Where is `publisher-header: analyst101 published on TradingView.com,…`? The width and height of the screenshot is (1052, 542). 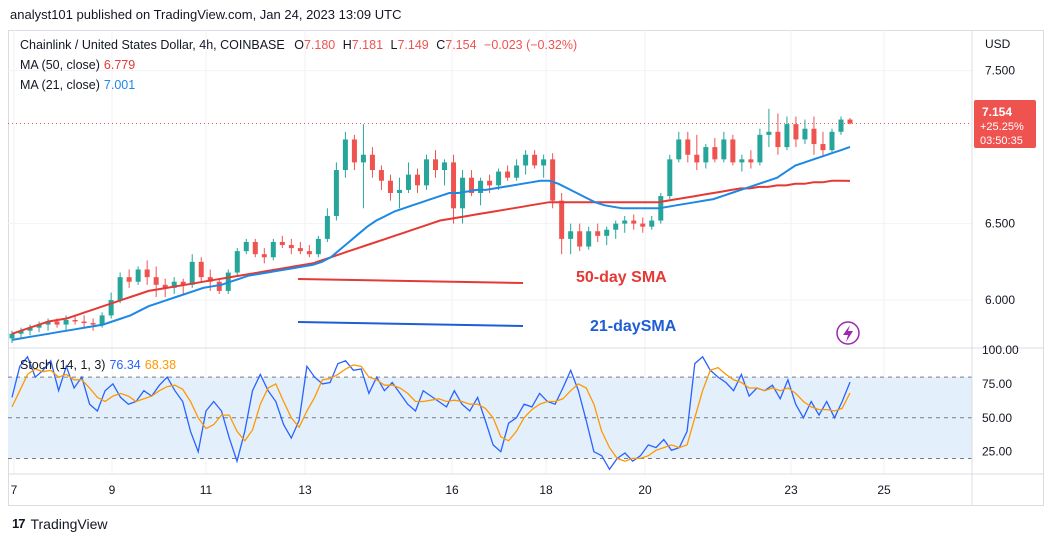 publisher-header: analyst101 published on TradingView.com,… is located at coordinates (526, 15).